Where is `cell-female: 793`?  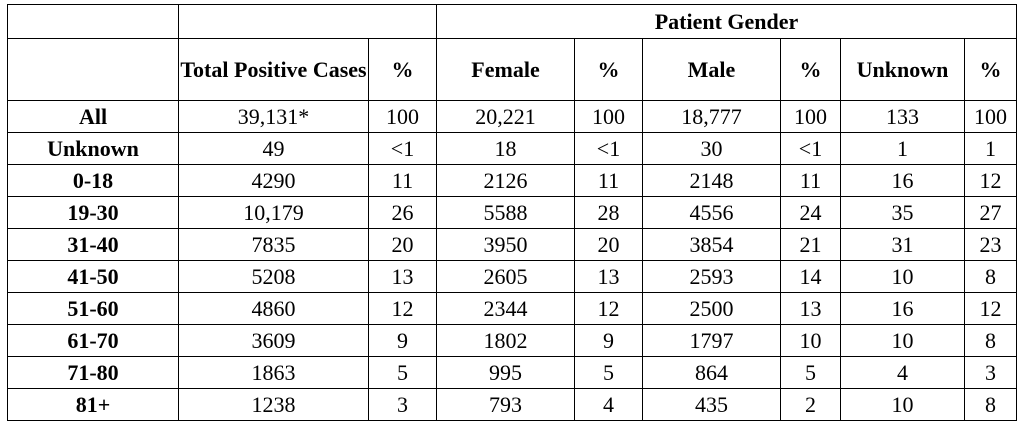
cell-female: 793 is located at coordinates (505, 404).